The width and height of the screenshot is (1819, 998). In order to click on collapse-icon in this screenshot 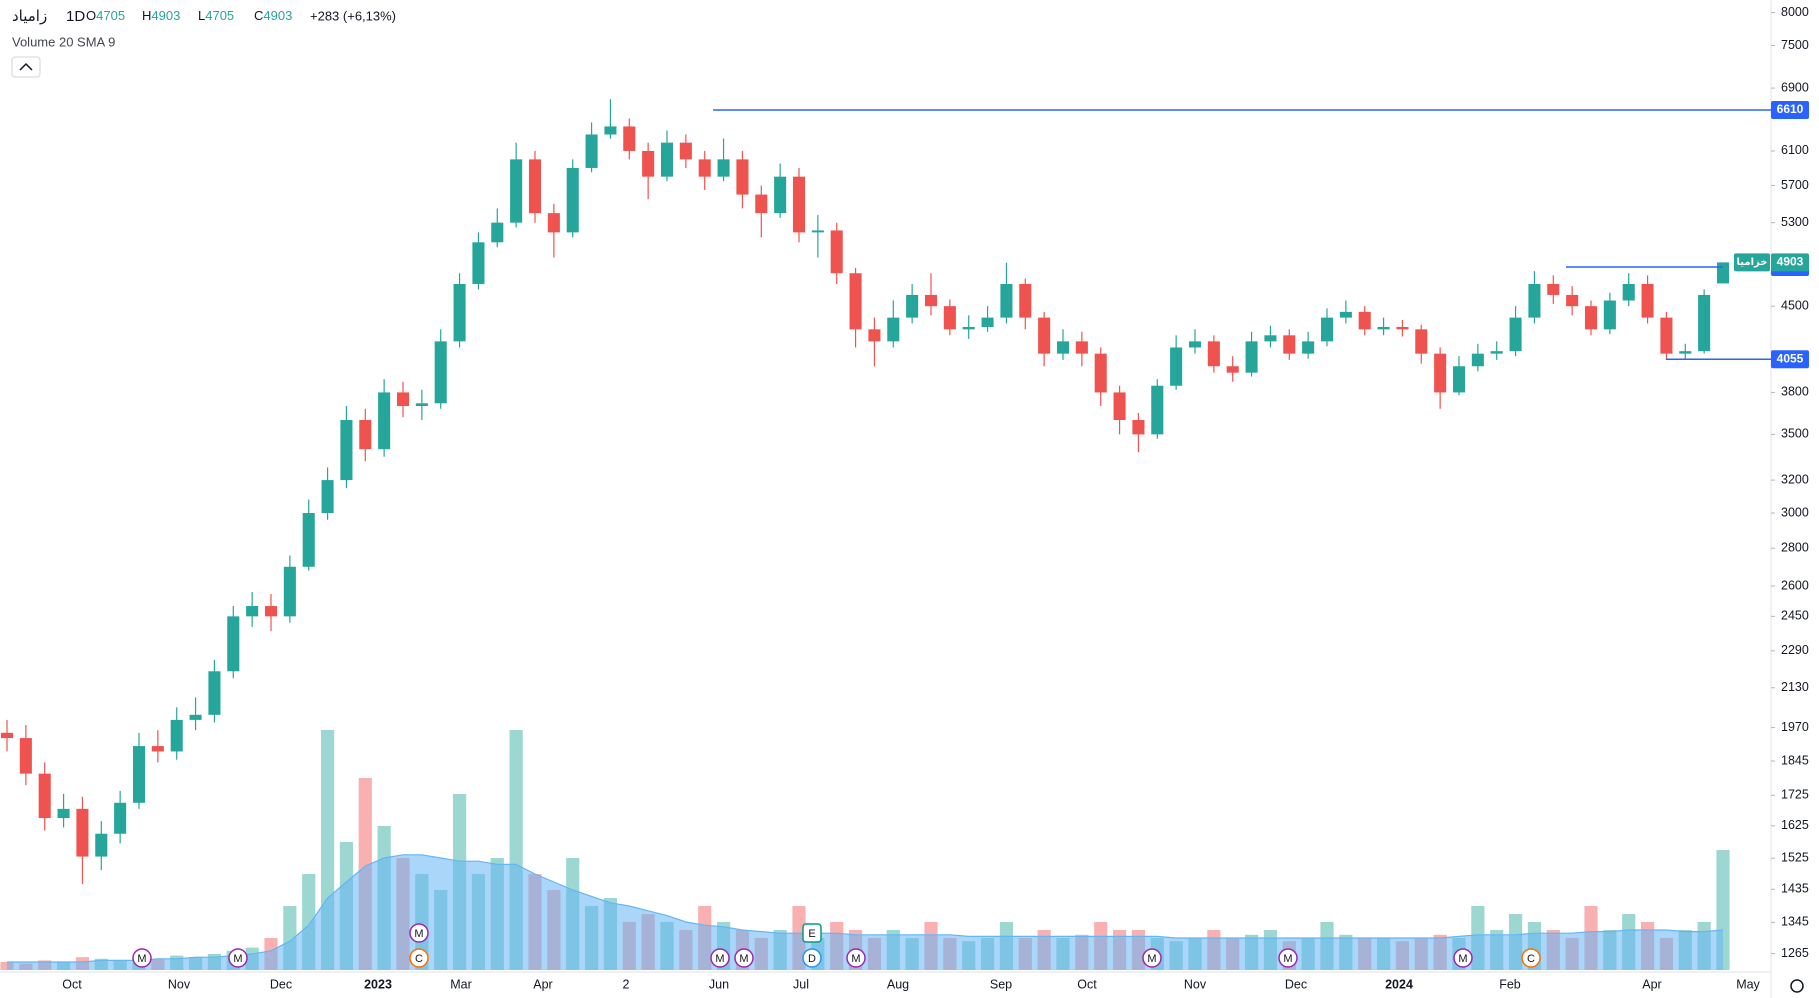, I will do `click(26, 66)`.